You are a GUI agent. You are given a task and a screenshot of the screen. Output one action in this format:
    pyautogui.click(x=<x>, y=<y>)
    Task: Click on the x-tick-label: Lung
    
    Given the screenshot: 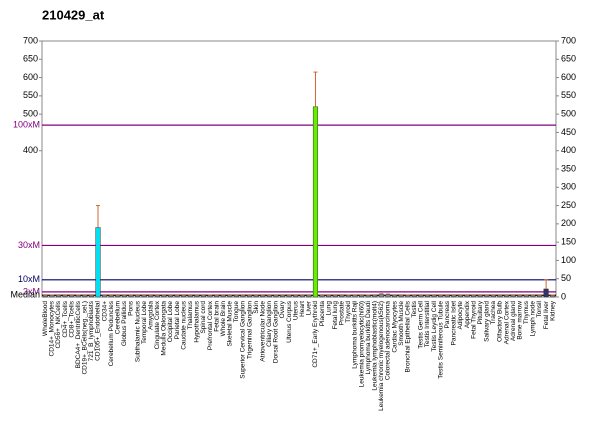 What is the action you would take?
    pyautogui.click(x=328, y=308)
    